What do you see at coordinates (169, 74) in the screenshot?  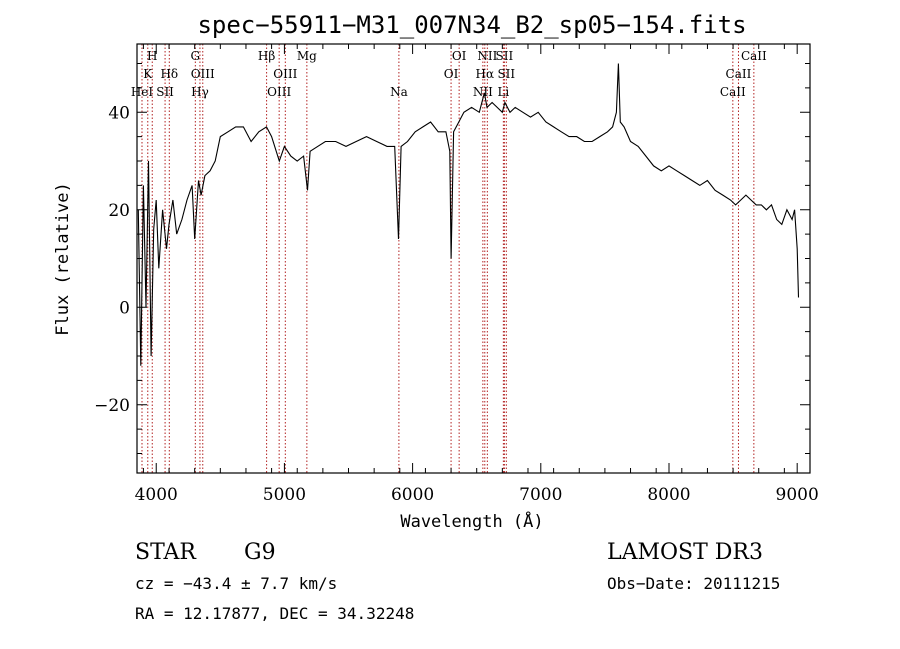 I see `spectral-line-label: Hδ` at bounding box center [169, 74].